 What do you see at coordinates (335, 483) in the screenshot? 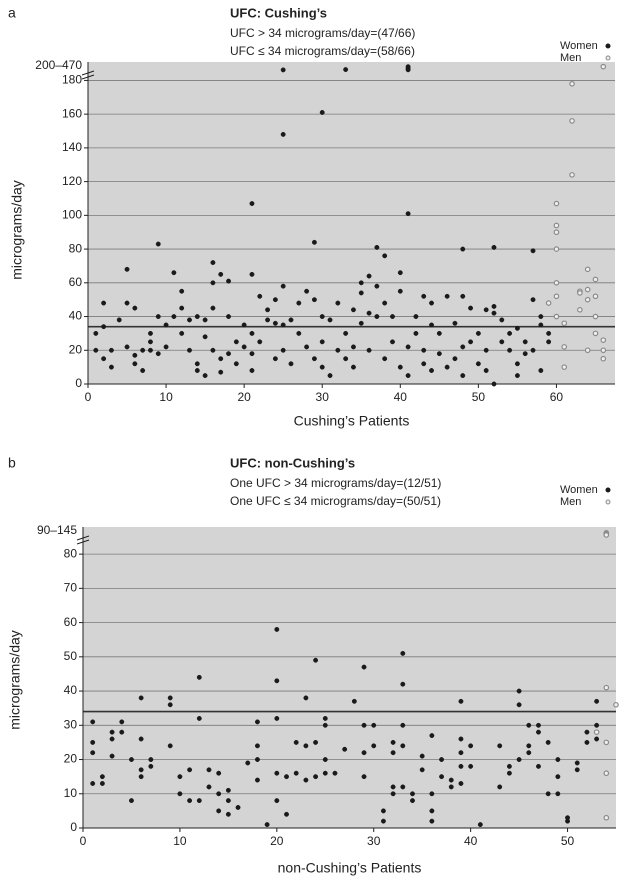
I see `subtitle: One UFC > 34 micrograms/day=(12/51)` at bounding box center [335, 483].